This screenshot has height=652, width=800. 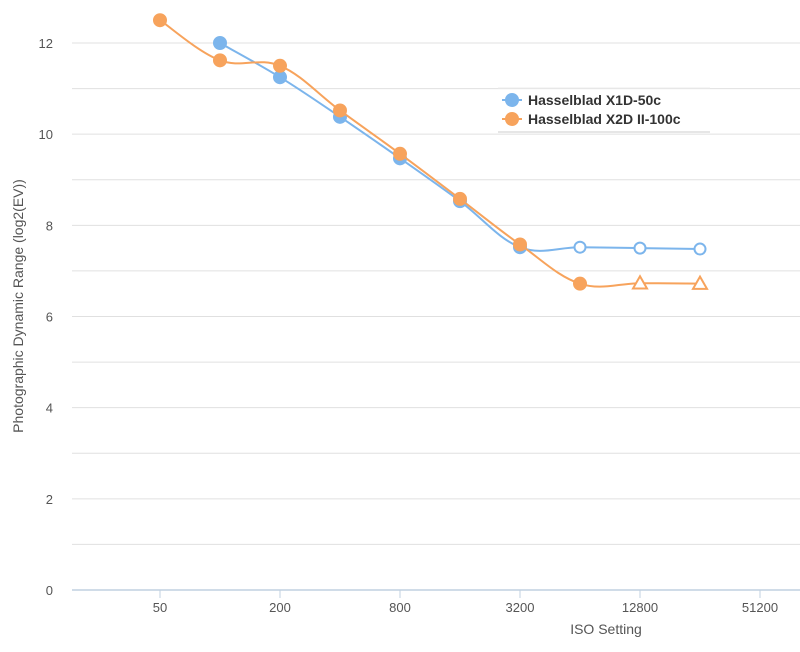 I want to click on legend-label: Hasselblad X2D II-100c, so click(x=604, y=119).